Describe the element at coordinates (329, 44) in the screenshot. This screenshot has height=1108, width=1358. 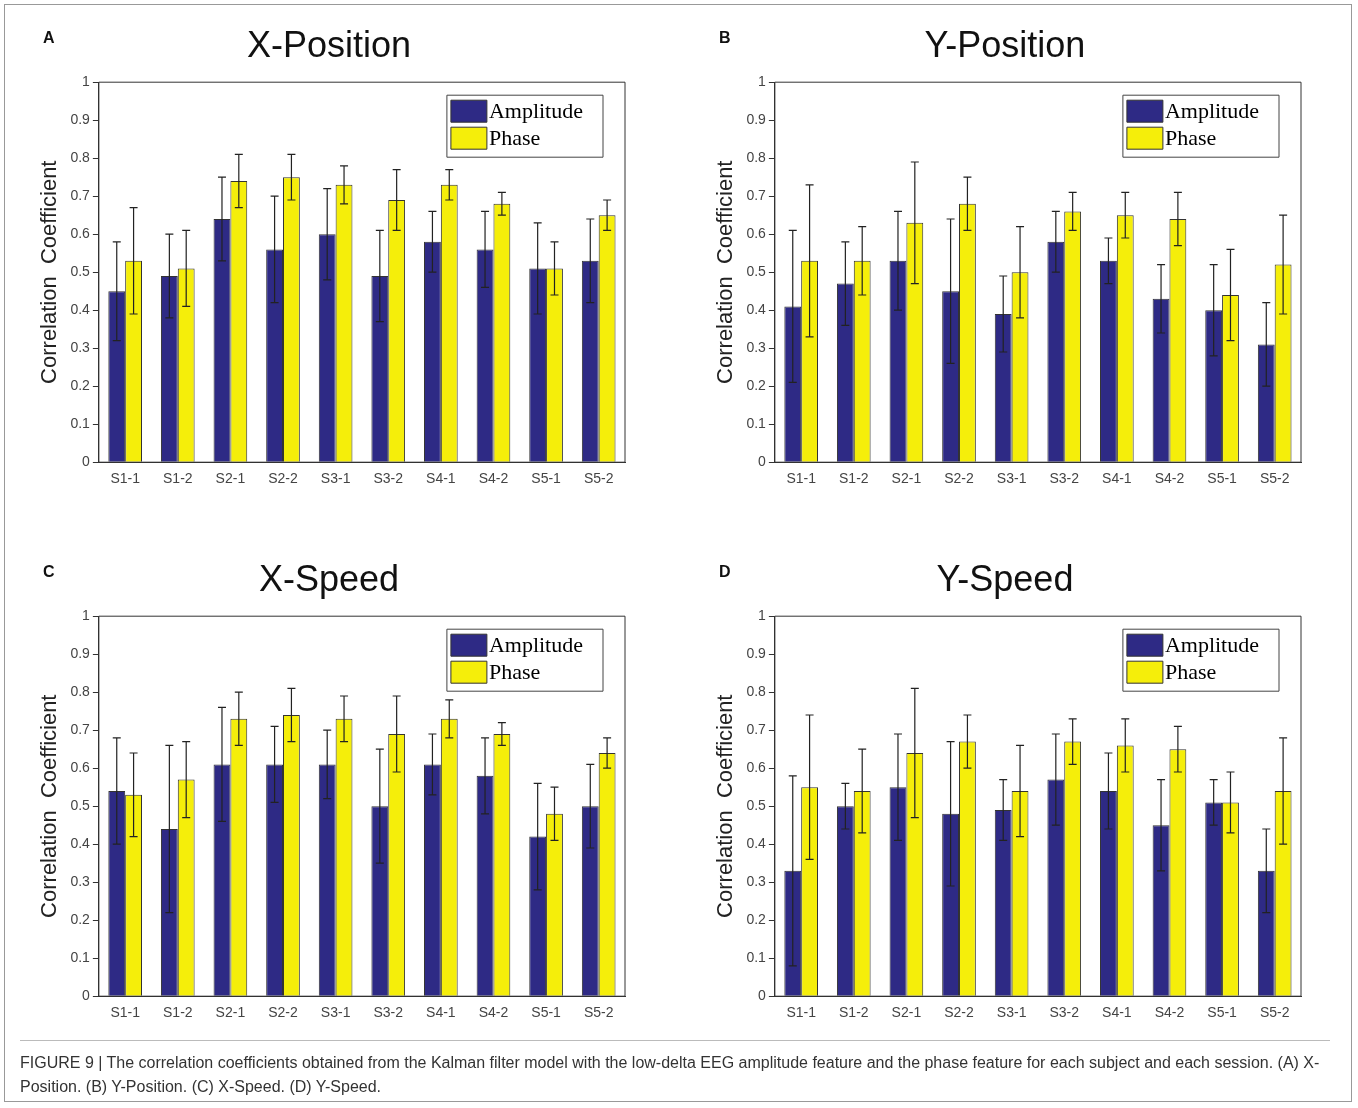
I see `chart-title: X-Position` at that location.